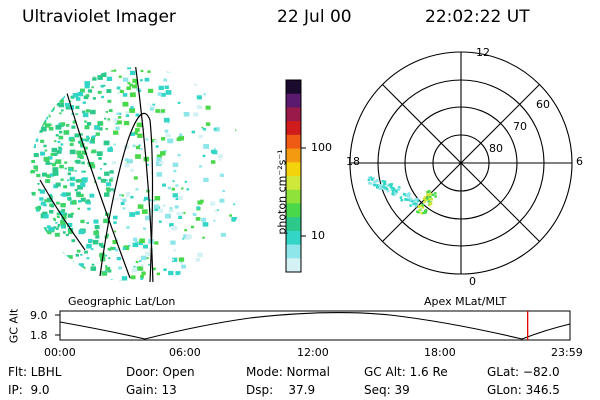 The height and width of the screenshot is (400, 600). Describe the element at coordinates (39, 335) in the screenshot. I see `timeline-ytick: 1.8` at that location.